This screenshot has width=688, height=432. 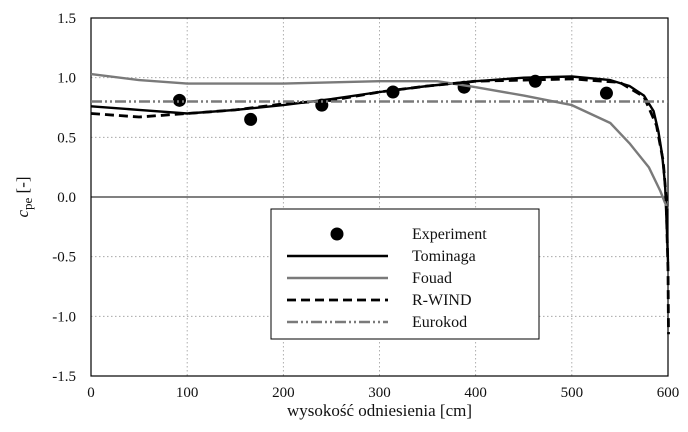 I want to click on y-axis-label: cpe [-], so click(x=24, y=196).